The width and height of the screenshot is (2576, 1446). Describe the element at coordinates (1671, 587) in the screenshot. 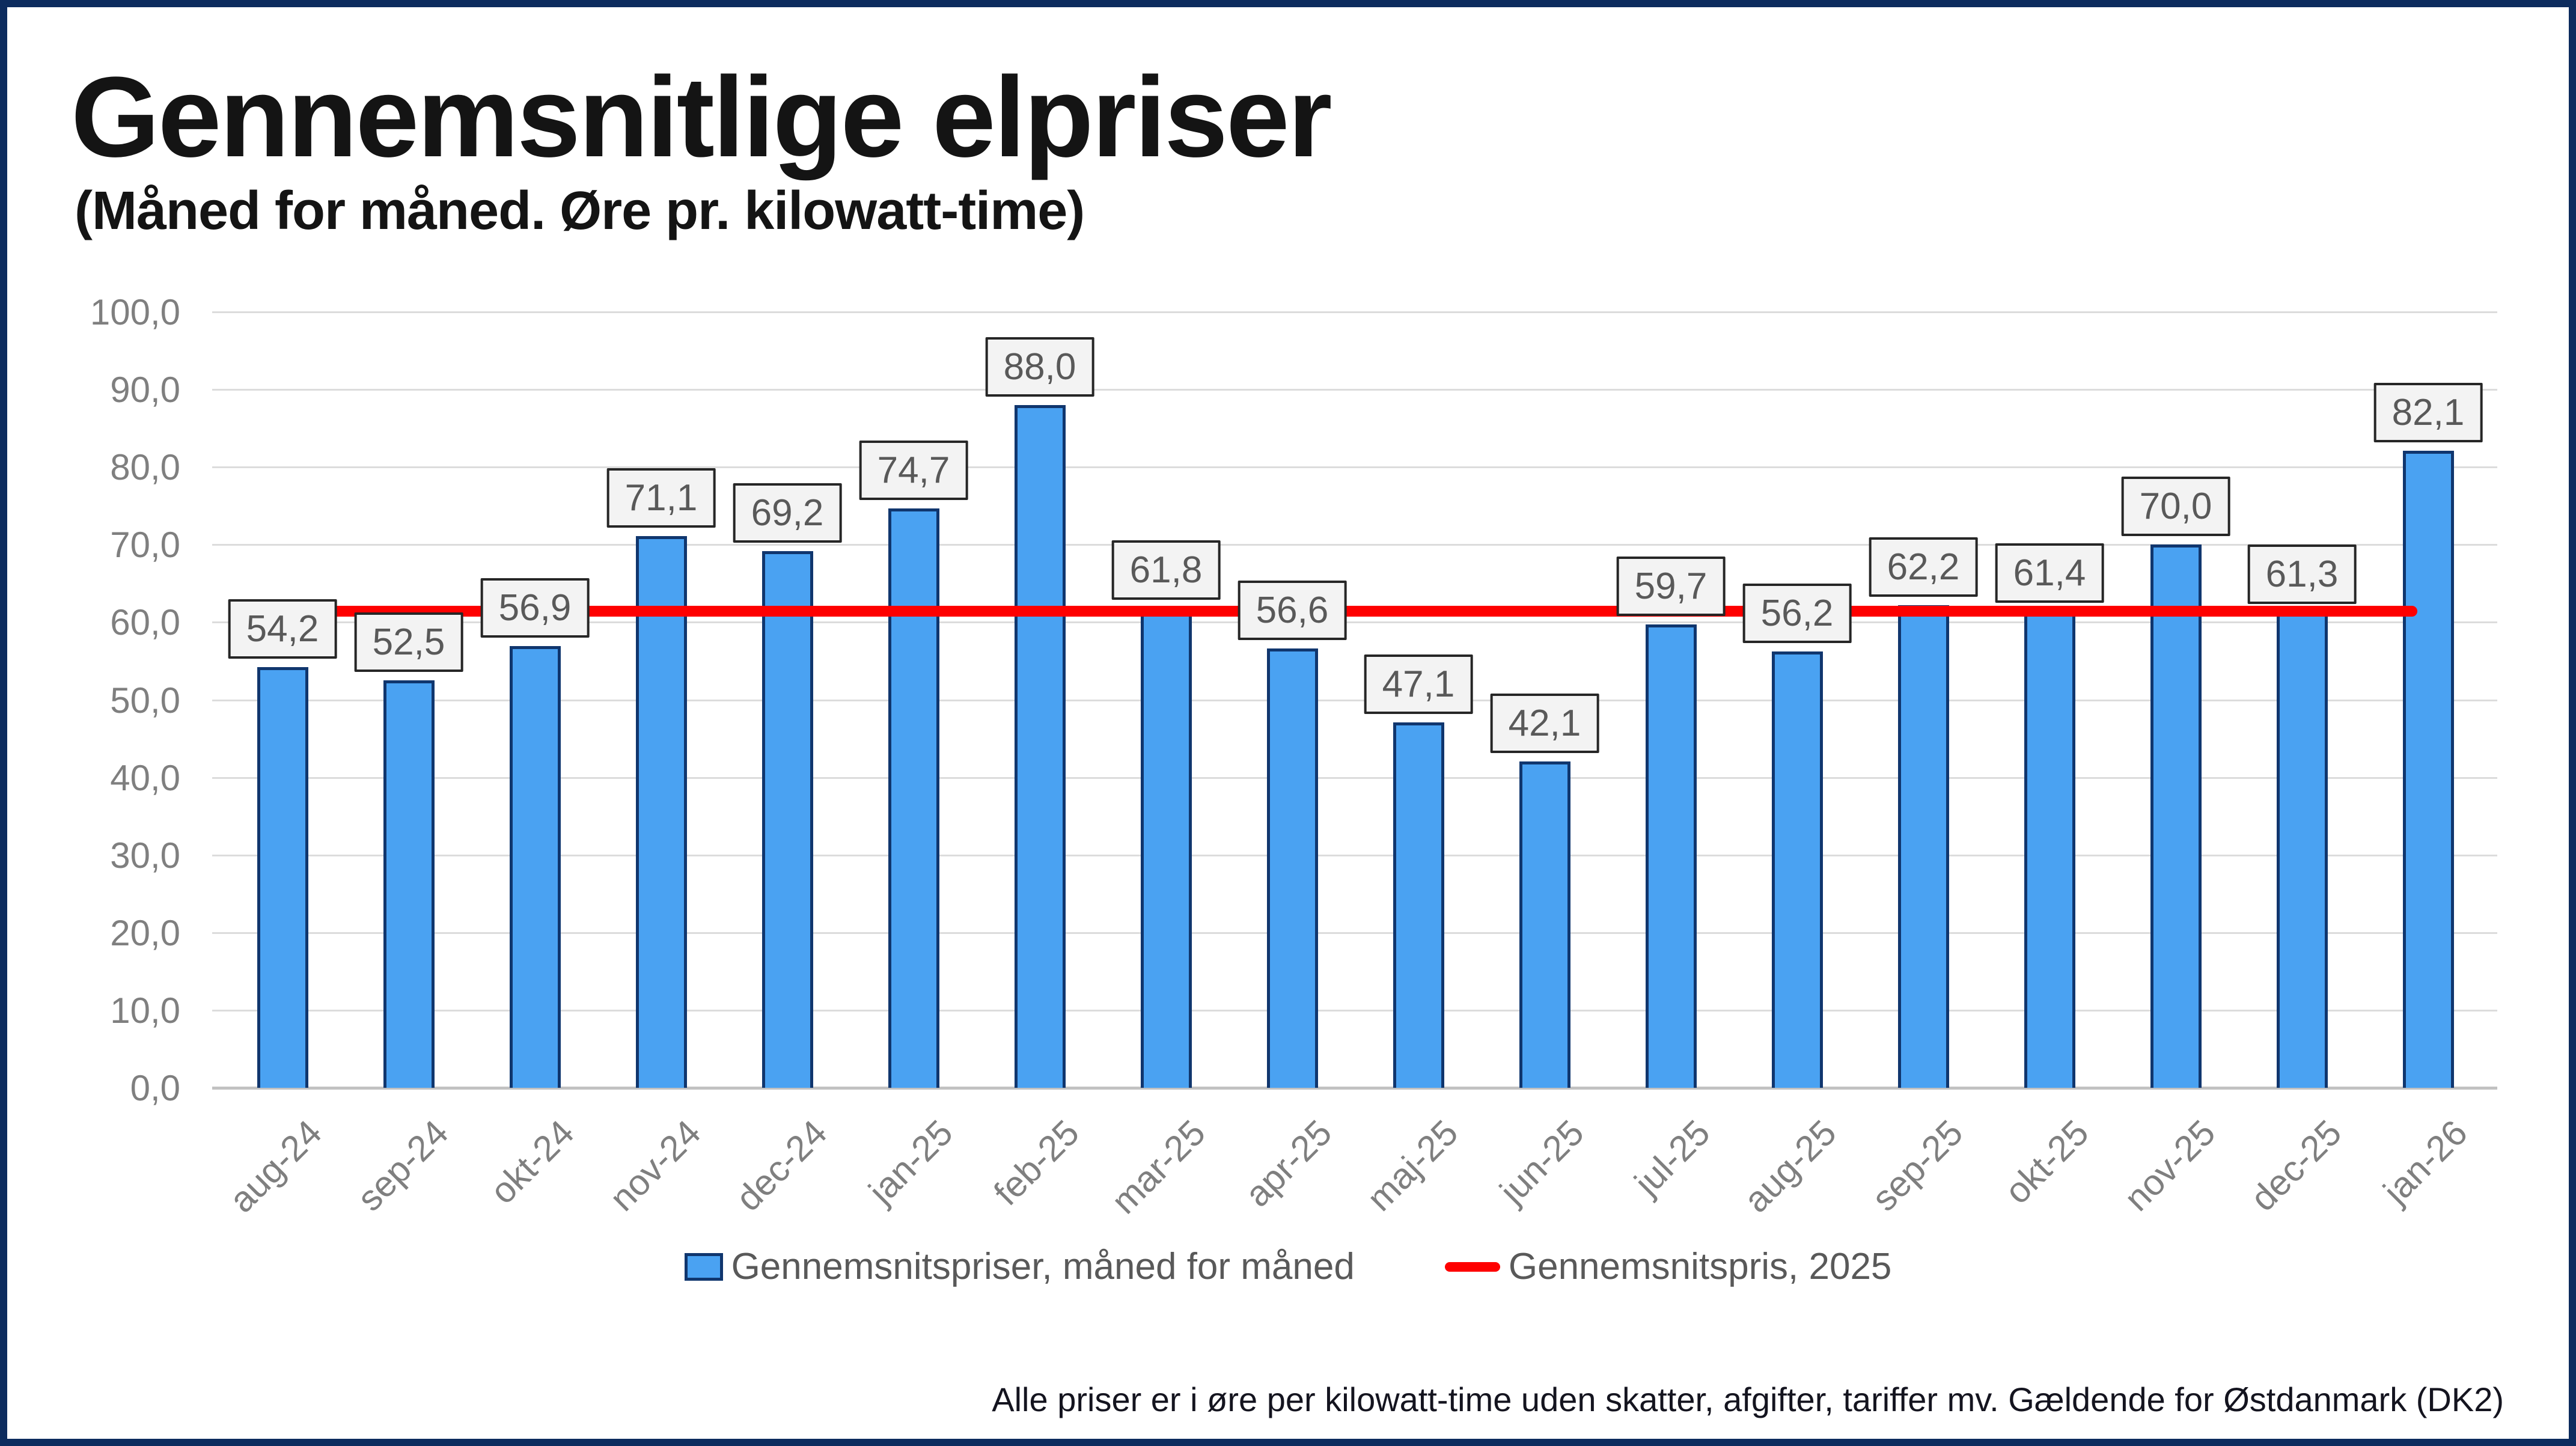

I see `bar-value-label: 59,7` at that location.